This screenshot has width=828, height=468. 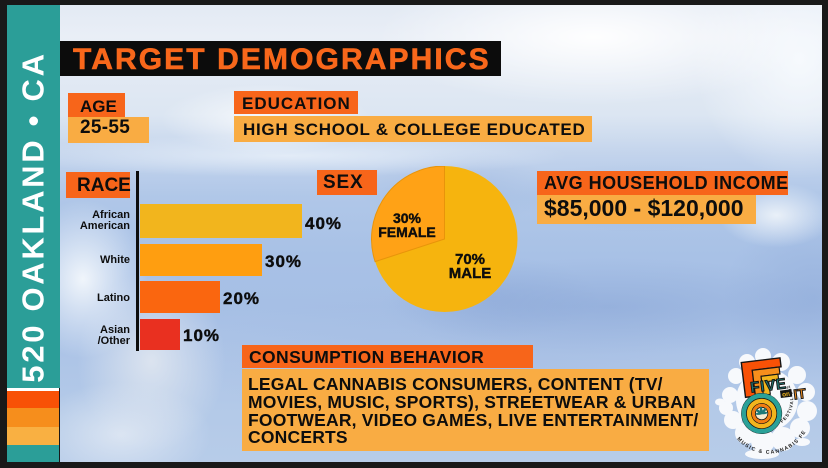 What do you see at coordinates (768, 385) in the screenshot?
I see `svg-text: FIVE` at bounding box center [768, 385].